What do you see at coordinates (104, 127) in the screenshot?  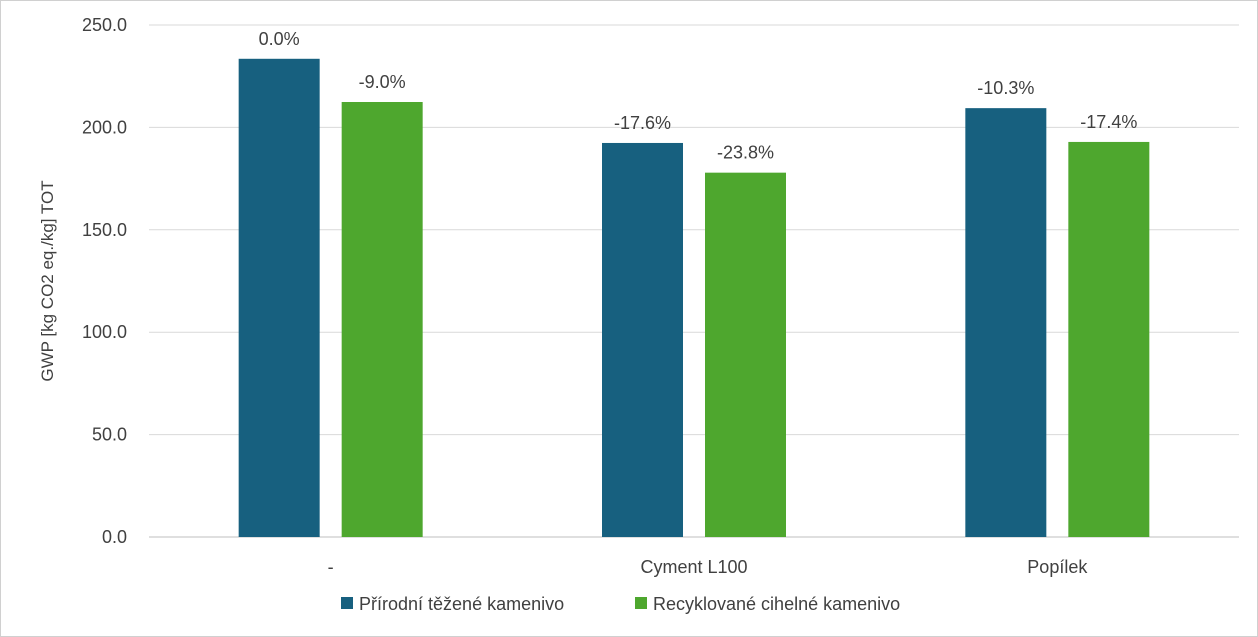 I see `y-tick-label: 200.0` at bounding box center [104, 127].